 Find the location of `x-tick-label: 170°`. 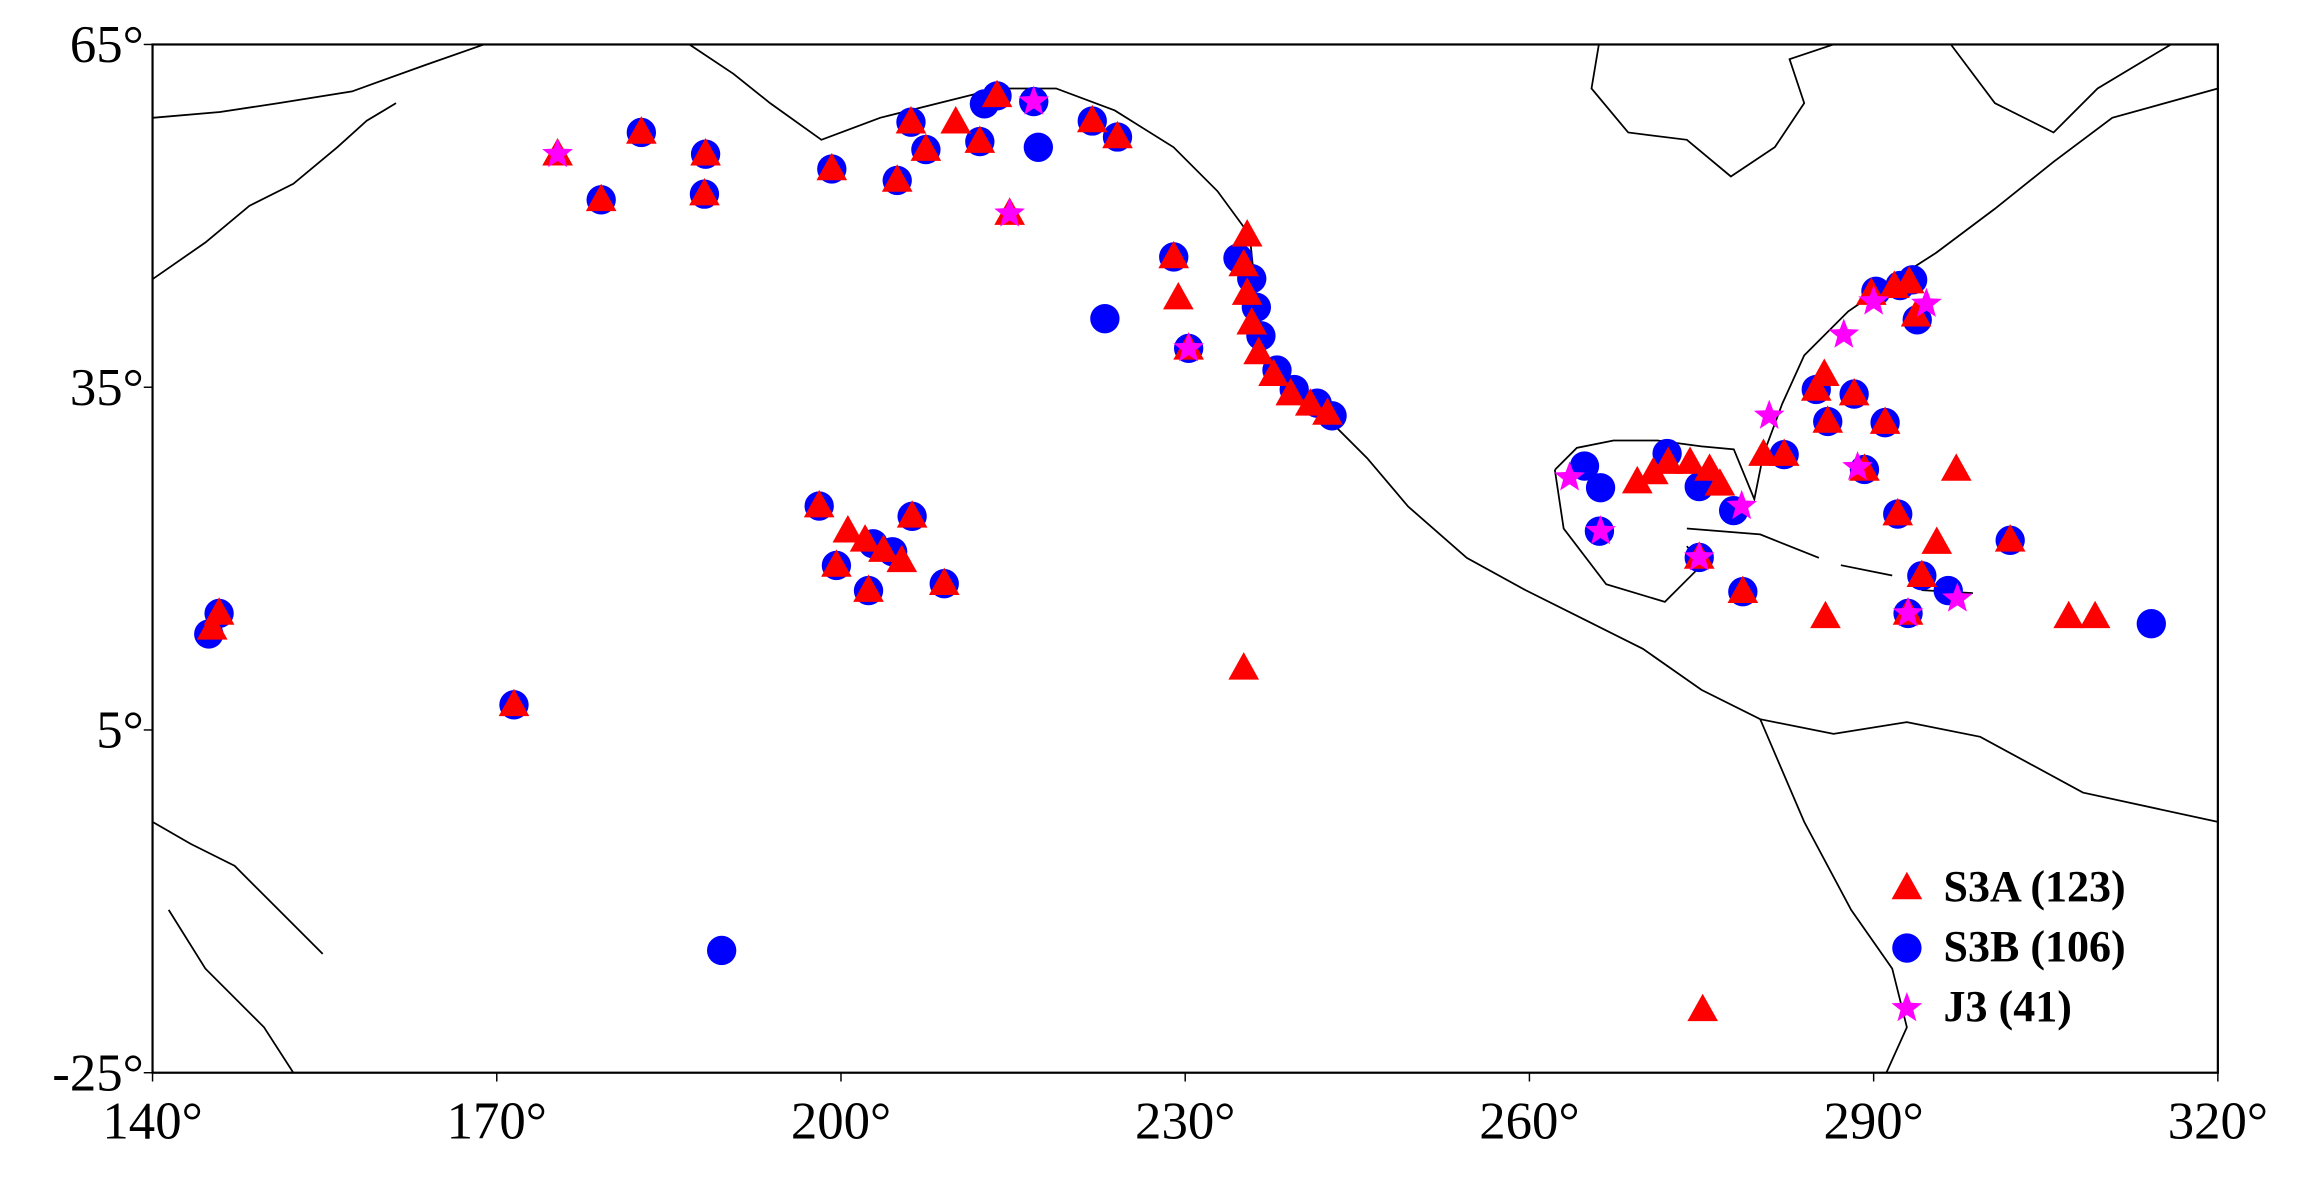

x-tick-label: 170° is located at coordinates (497, 1122).